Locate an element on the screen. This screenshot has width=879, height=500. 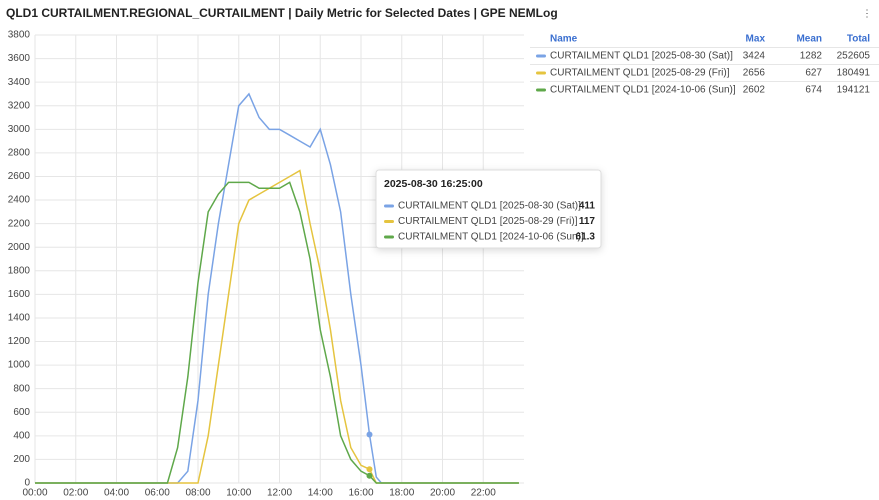
tooltip-name: CURTAILMENT QLD1 [2025-08-29 (Fri)] is located at coordinates (488, 221).